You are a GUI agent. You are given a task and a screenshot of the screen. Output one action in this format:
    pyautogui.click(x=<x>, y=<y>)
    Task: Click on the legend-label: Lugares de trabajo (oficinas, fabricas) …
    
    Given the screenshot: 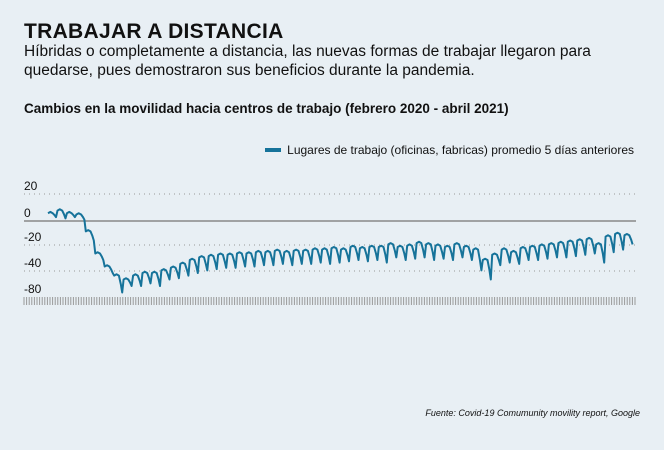 What is the action you would take?
    pyautogui.click(x=460, y=150)
    